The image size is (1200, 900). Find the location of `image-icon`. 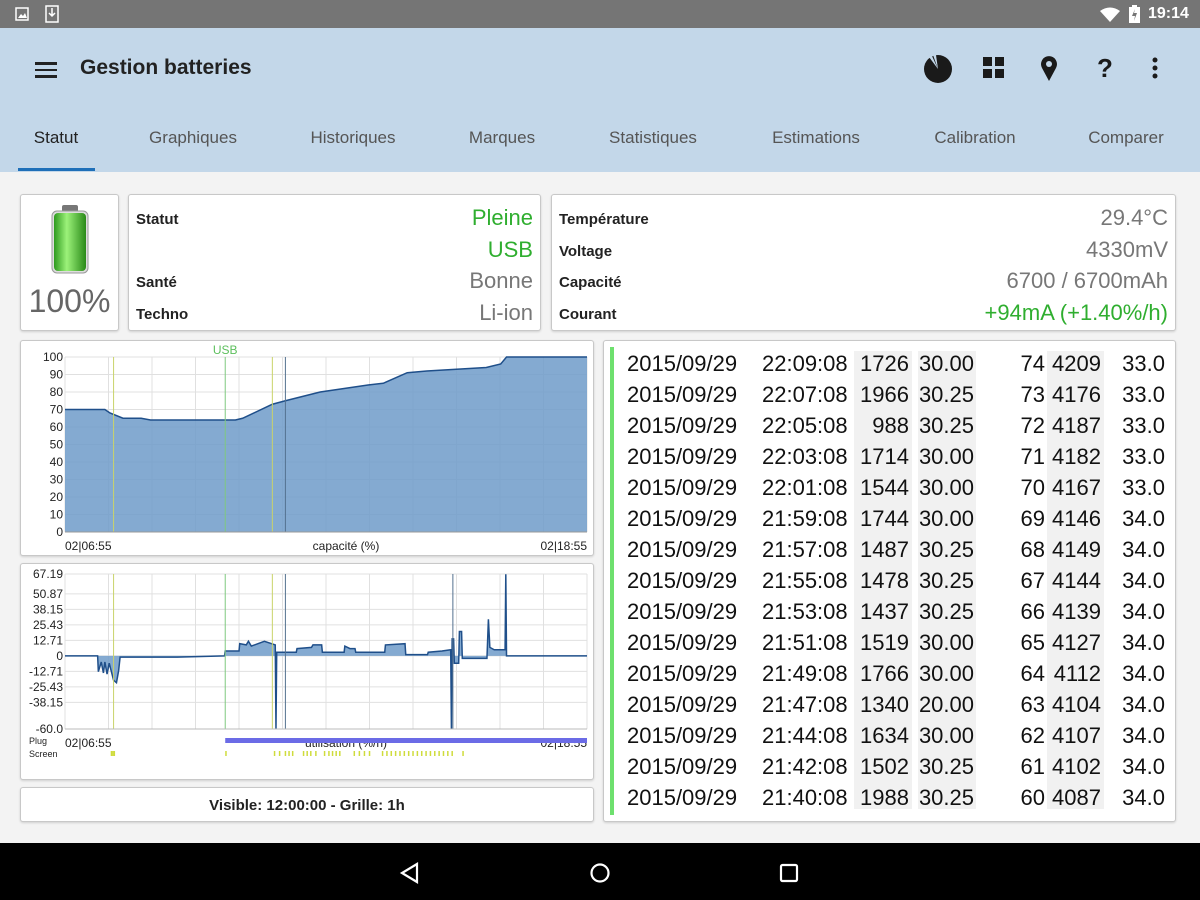

image-icon is located at coordinates (22, 14).